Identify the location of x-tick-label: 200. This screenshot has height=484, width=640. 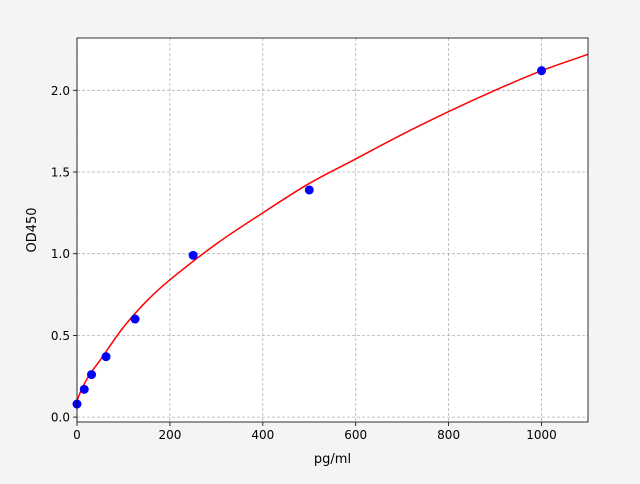
(169, 435).